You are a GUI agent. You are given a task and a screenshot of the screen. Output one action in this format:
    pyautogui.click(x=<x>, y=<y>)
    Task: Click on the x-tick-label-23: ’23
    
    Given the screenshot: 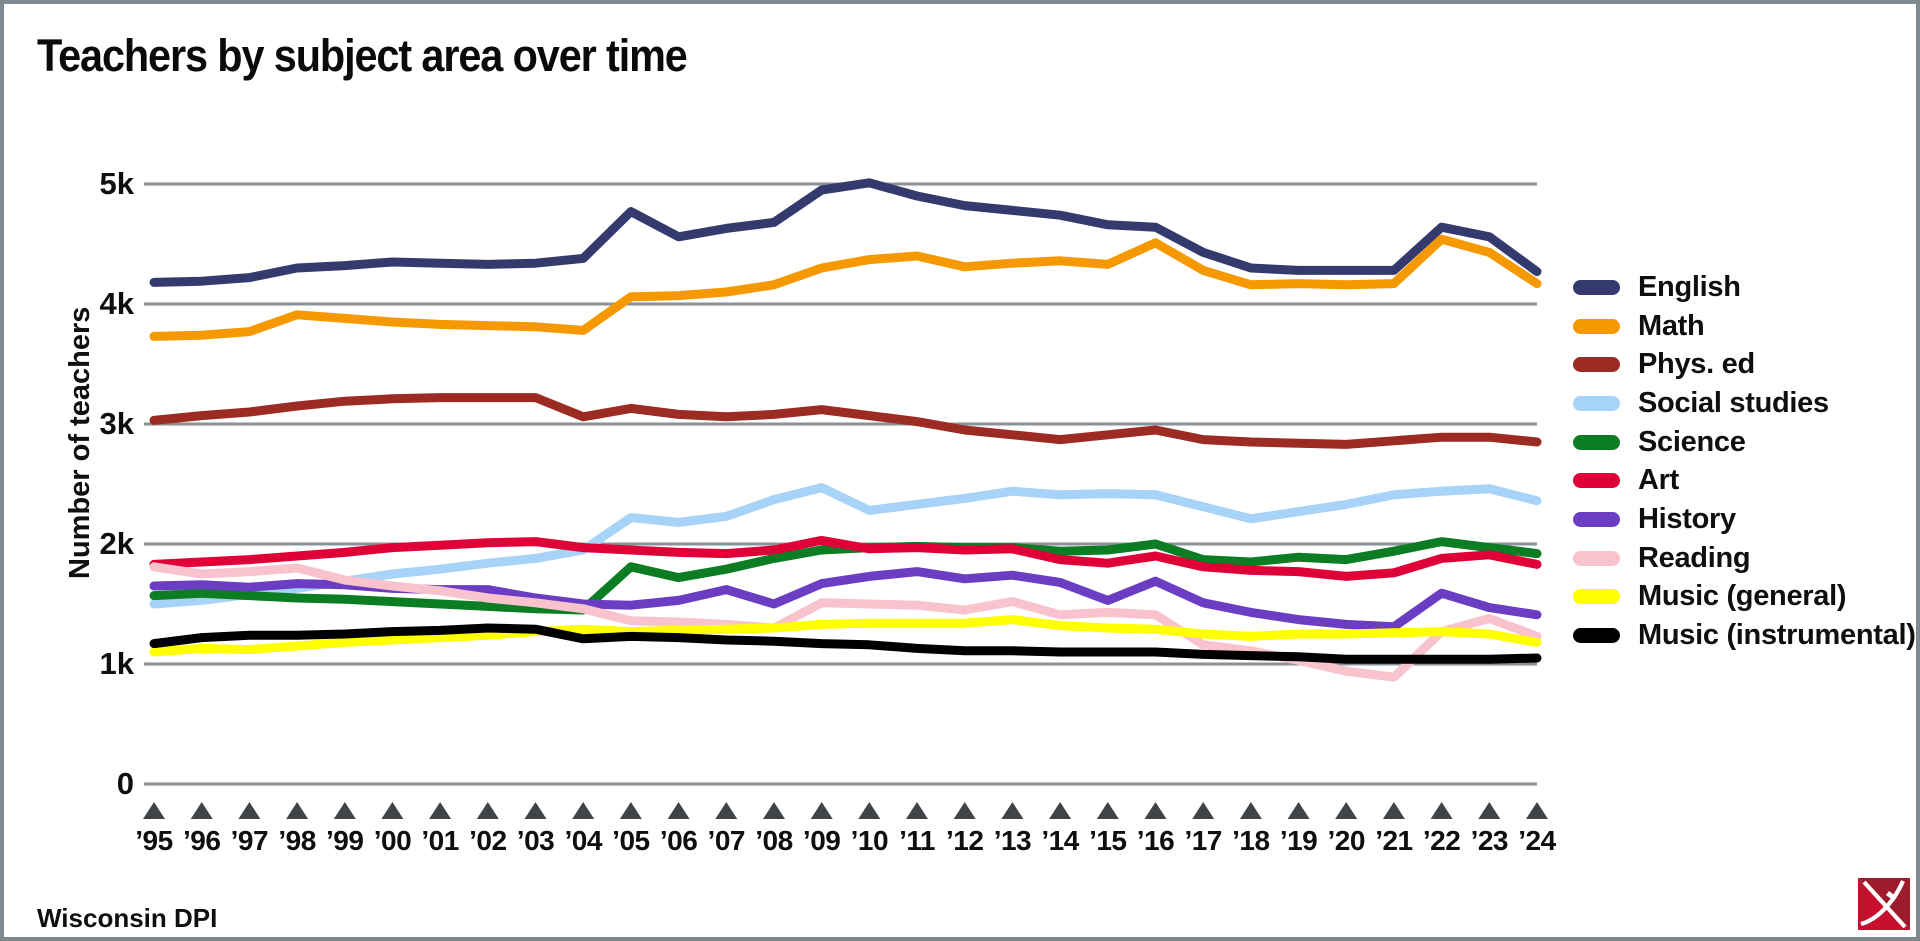 What is the action you would take?
    pyautogui.click(x=1489, y=840)
    